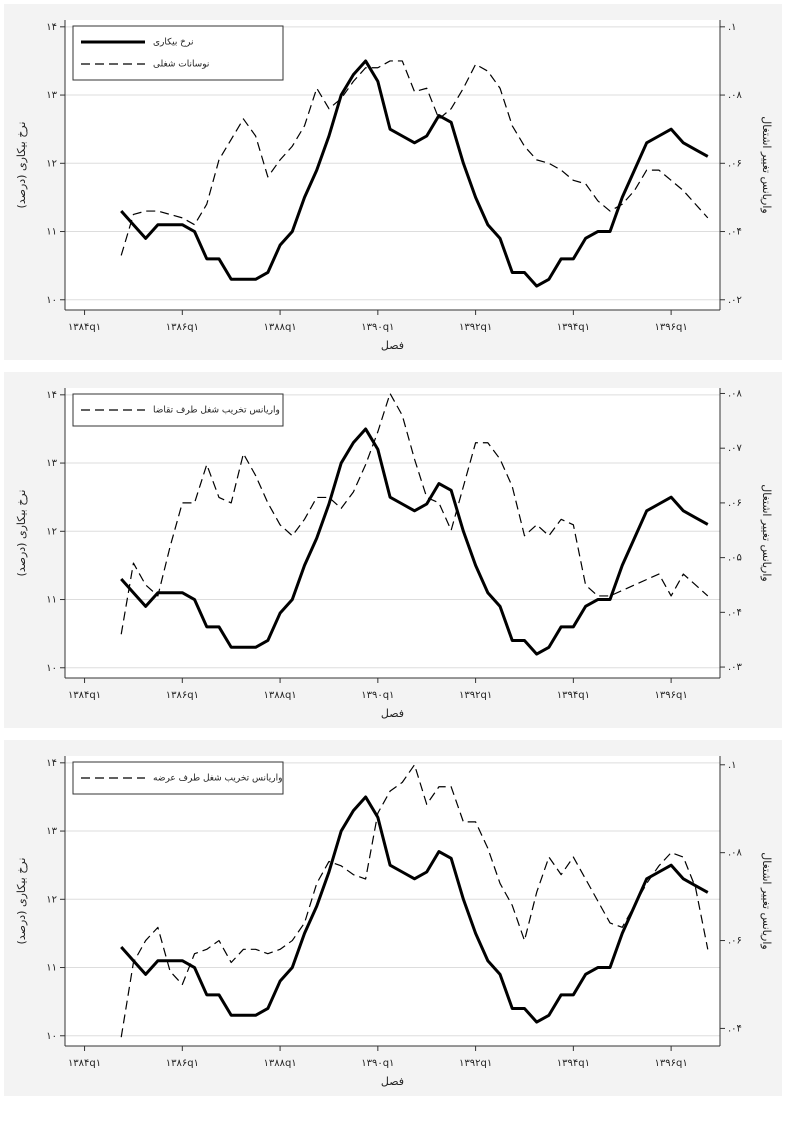  Describe the element at coordinates (173, 43) in the screenshot. I see `legend-label: نرخ بیکاری` at that location.